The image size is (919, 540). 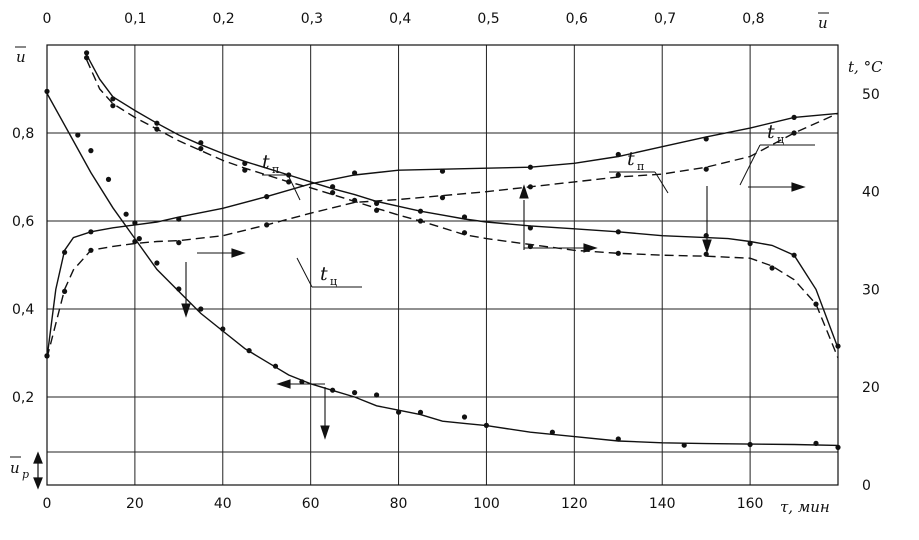 What do you see at coordinates (665, 19) in the screenshot?
I see `x-top-tick-label: 0,7` at bounding box center [665, 19].